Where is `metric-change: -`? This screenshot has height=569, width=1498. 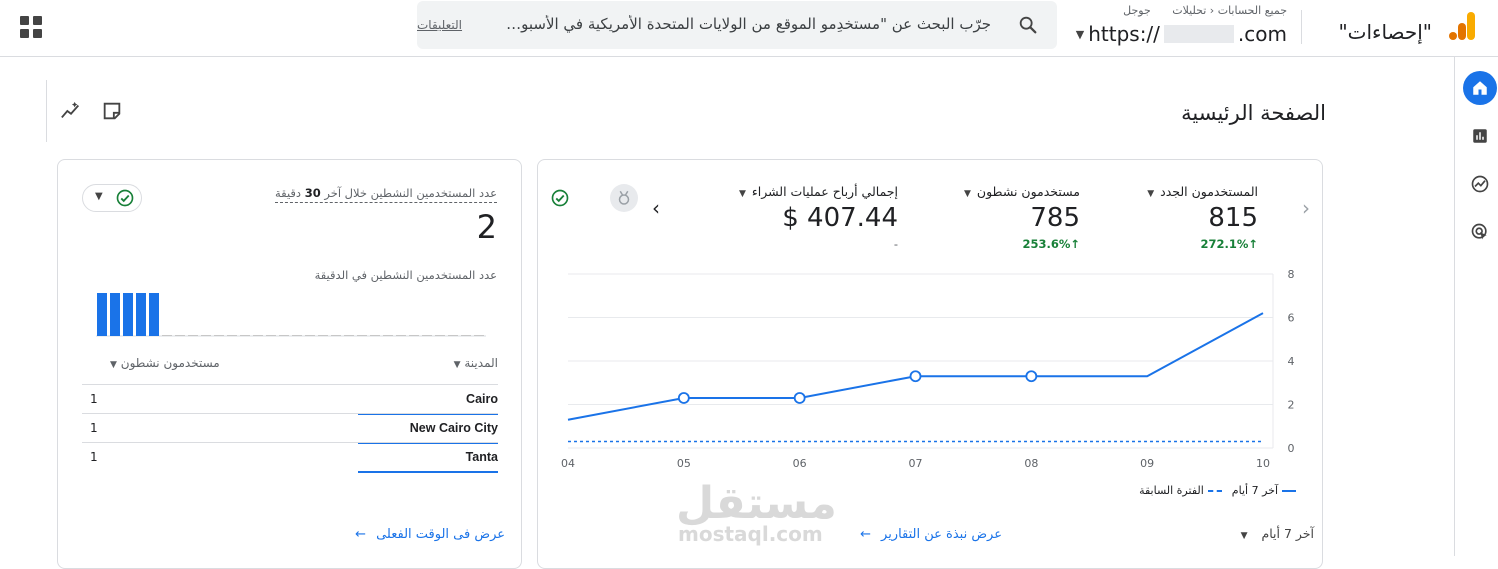
metric-change: - is located at coordinates (895, 244).